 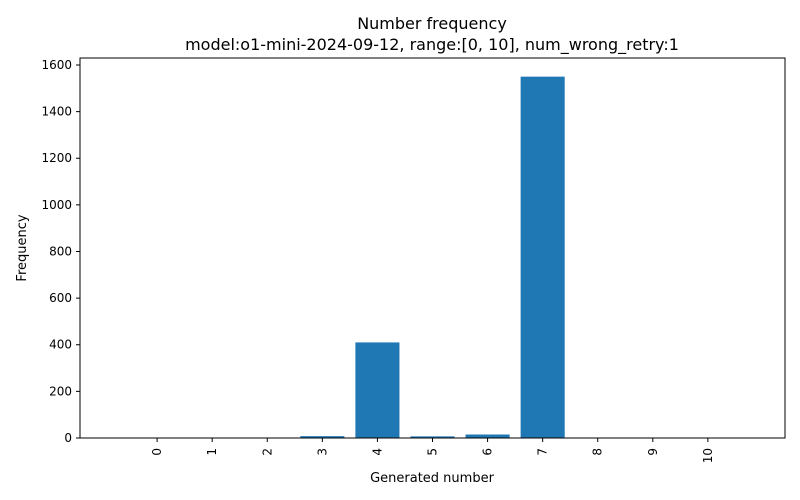 What do you see at coordinates (56, 158) in the screenshot?
I see `y-tick-label-1200: 1200` at bounding box center [56, 158].